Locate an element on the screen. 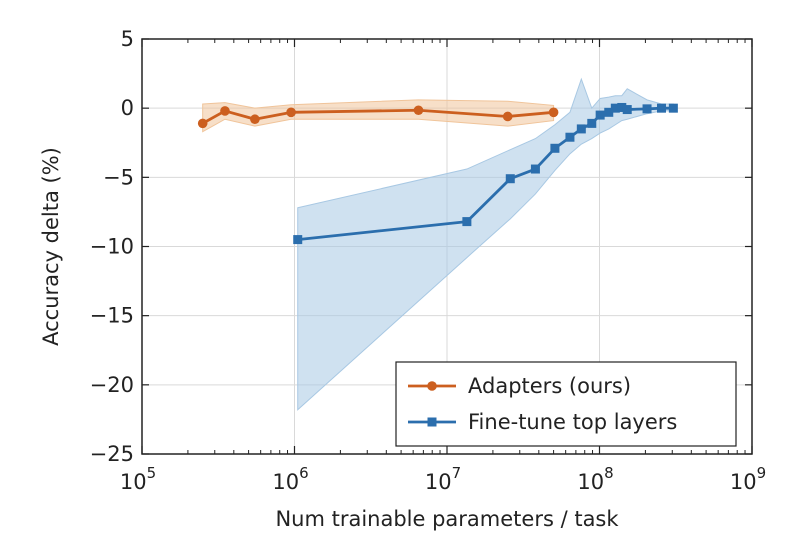  legend: Adapters (ours) Fine-tune top layers is located at coordinates (566, 404).